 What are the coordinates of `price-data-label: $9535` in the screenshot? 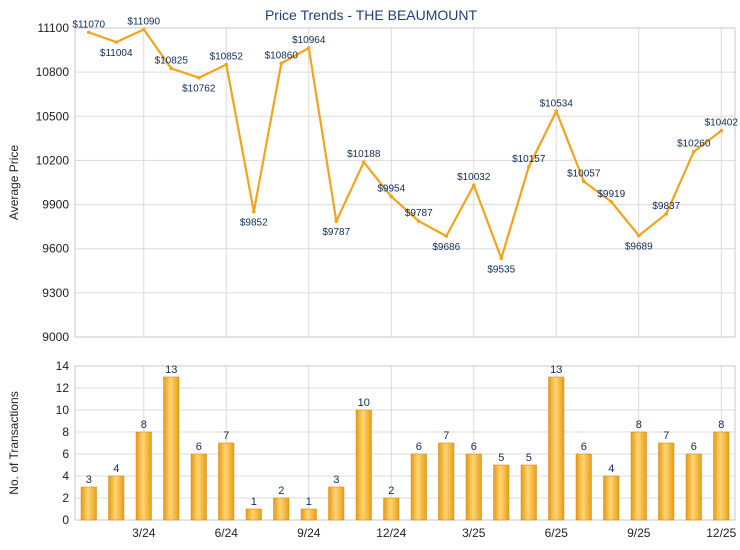 It's located at (501, 269).